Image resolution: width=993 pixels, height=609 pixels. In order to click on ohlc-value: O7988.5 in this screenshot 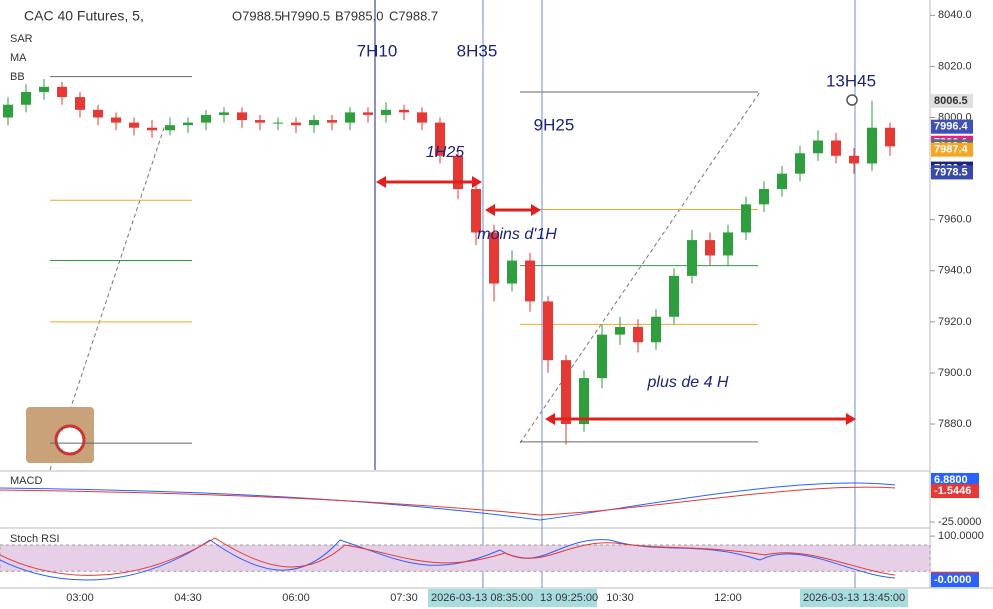, I will do `click(257, 15)`.